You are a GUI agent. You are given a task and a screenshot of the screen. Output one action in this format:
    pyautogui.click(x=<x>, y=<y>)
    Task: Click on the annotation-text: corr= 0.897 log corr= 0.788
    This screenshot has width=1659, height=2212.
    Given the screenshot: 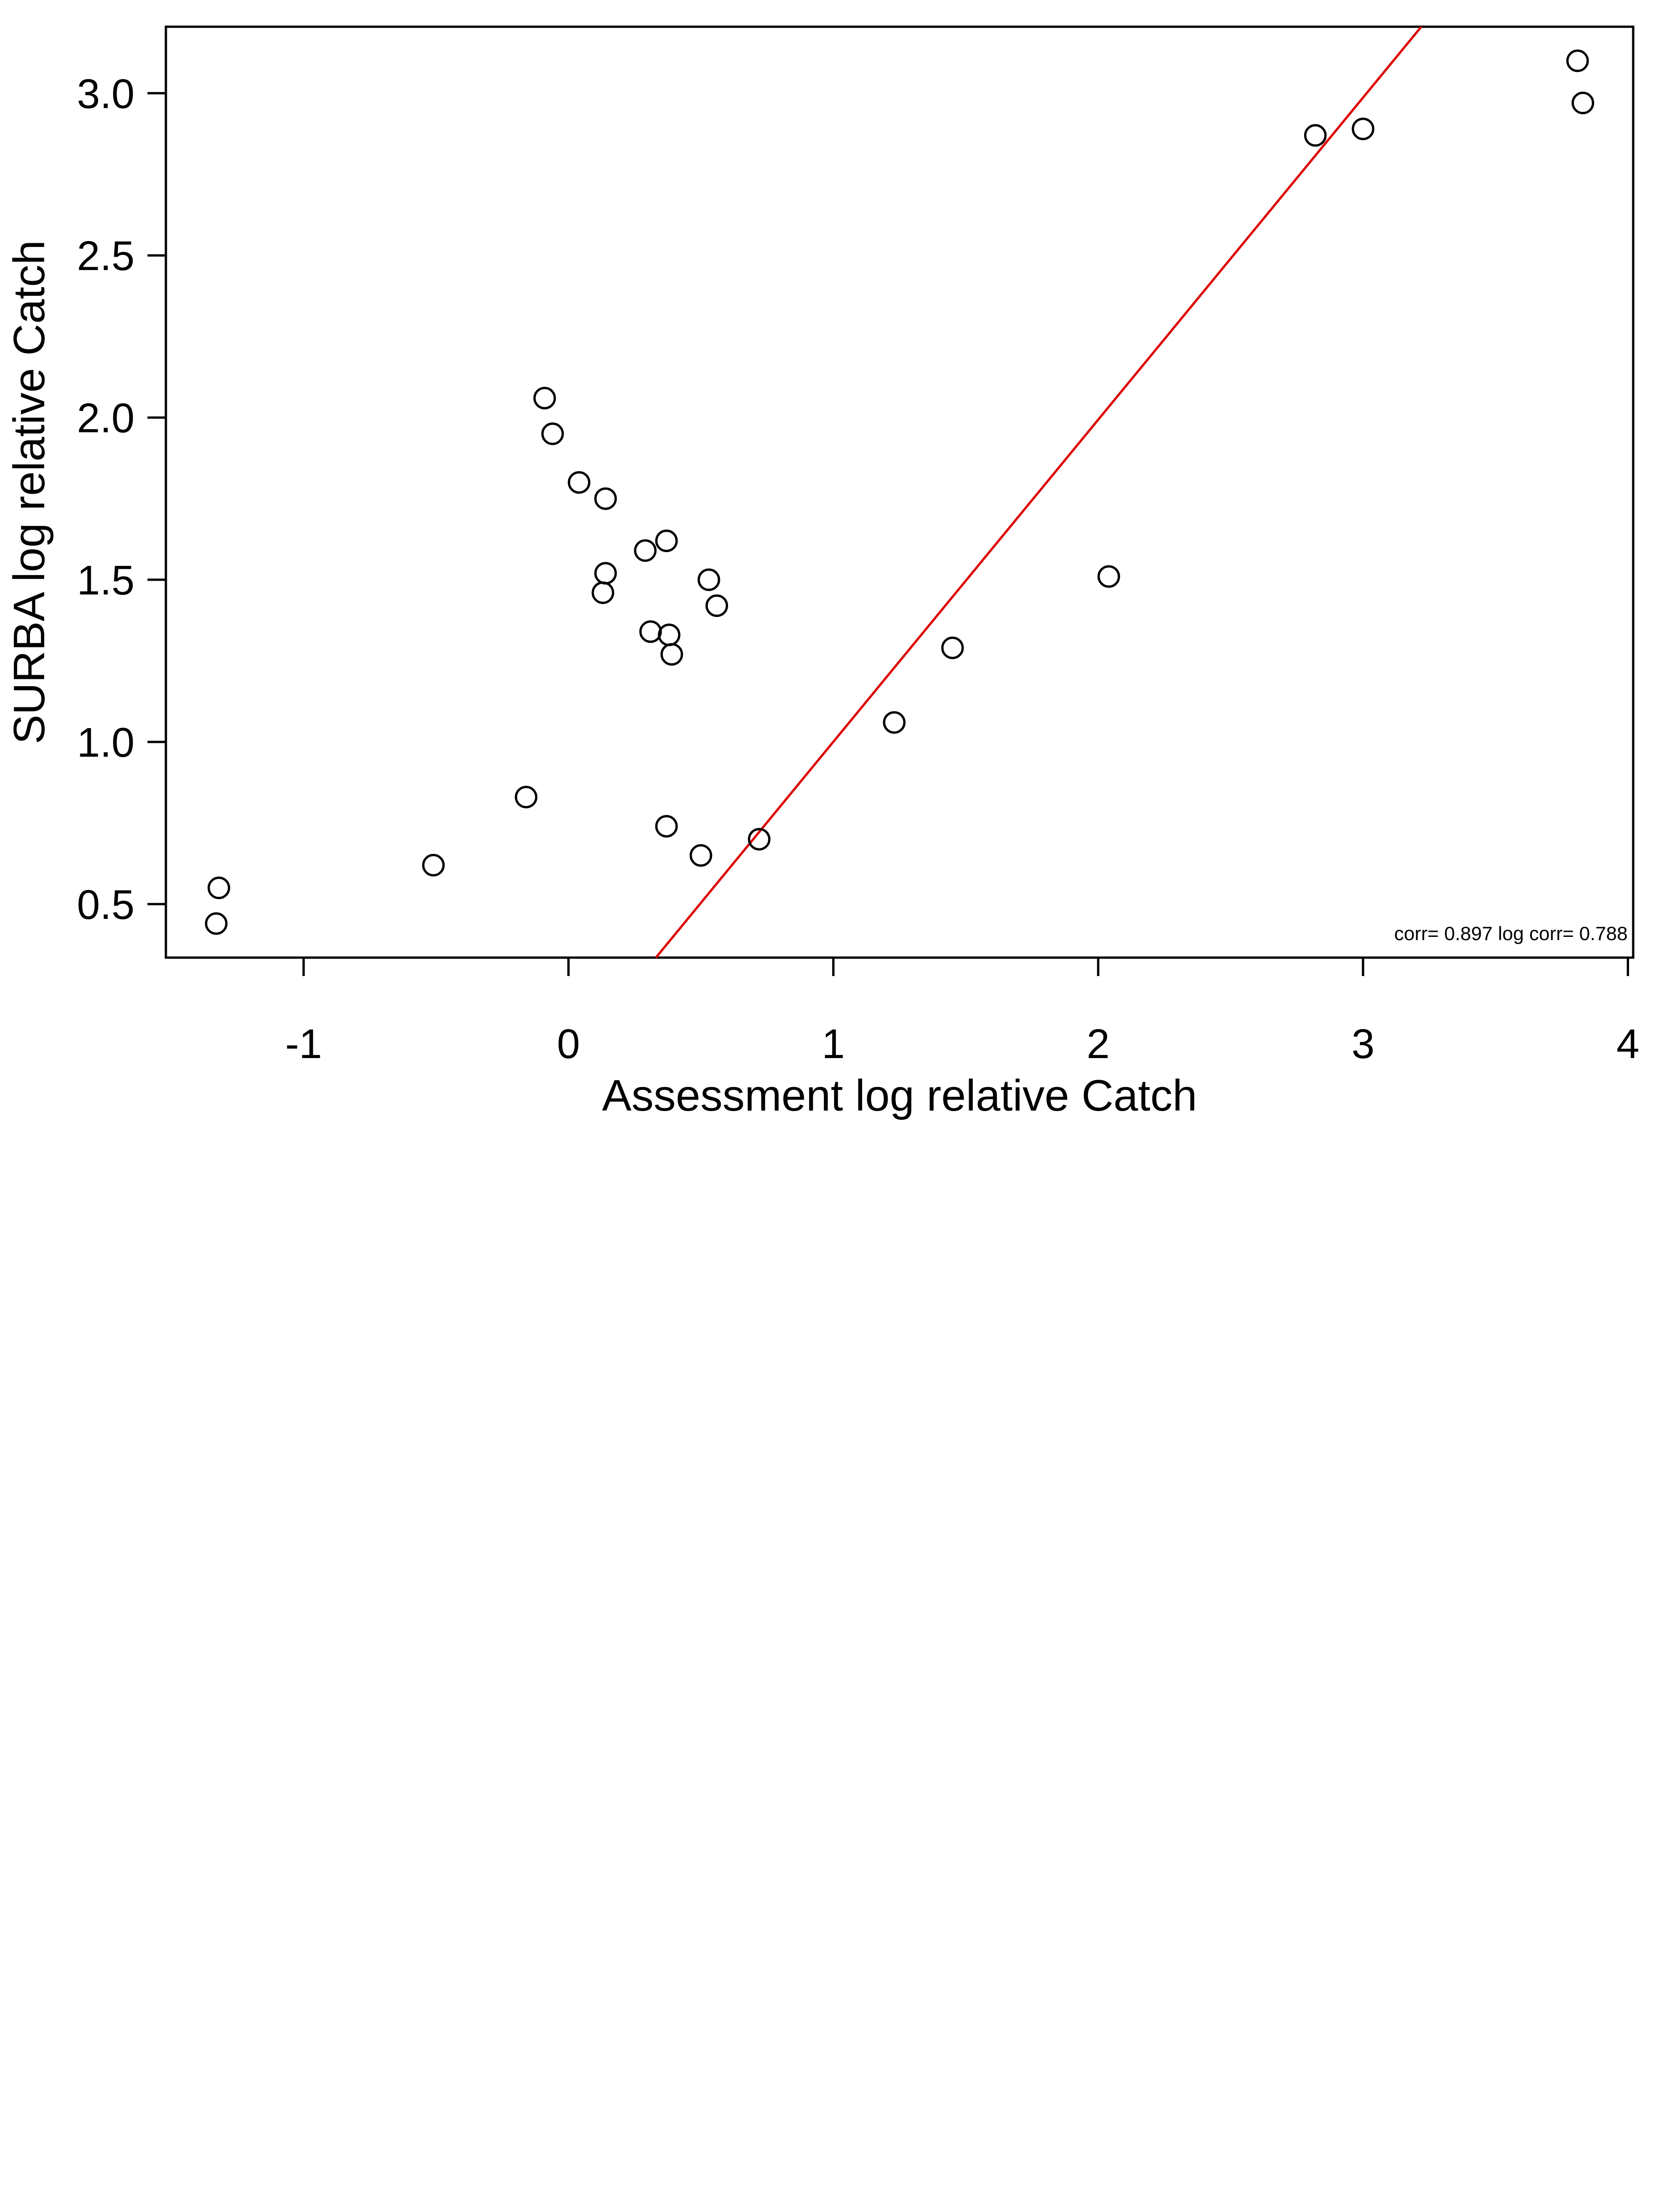 What is the action you would take?
    pyautogui.click(x=1511, y=933)
    